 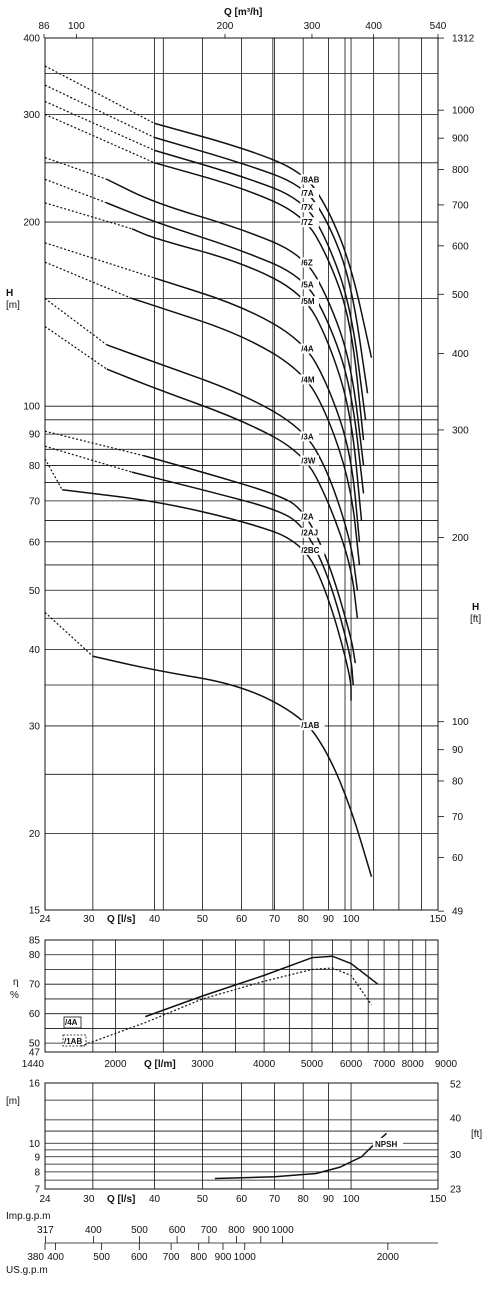 I want to click on npsh-curve-label: NPSH, so click(x=386, y=1144).